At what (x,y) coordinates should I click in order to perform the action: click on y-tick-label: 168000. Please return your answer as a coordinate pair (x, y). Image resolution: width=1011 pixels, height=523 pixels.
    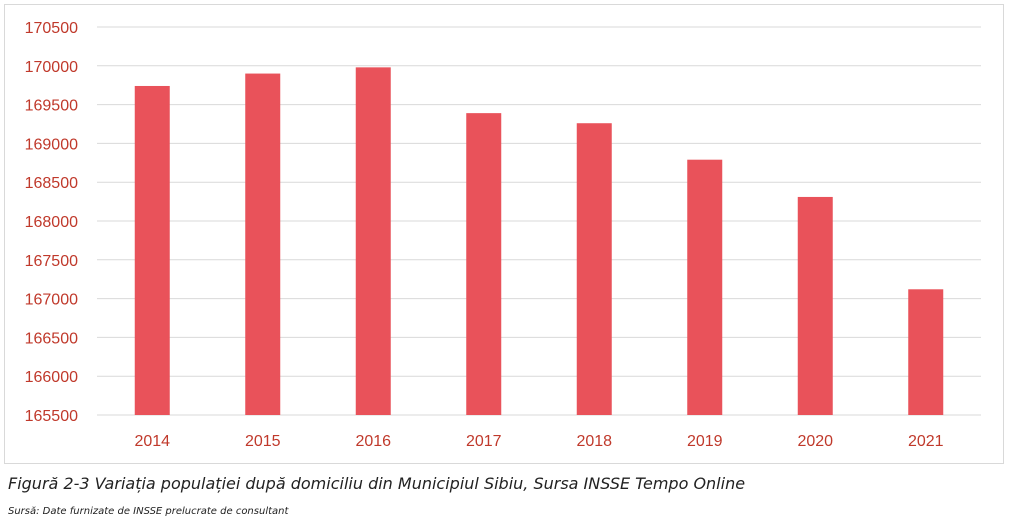
    Looking at the image, I should click on (51, 222).